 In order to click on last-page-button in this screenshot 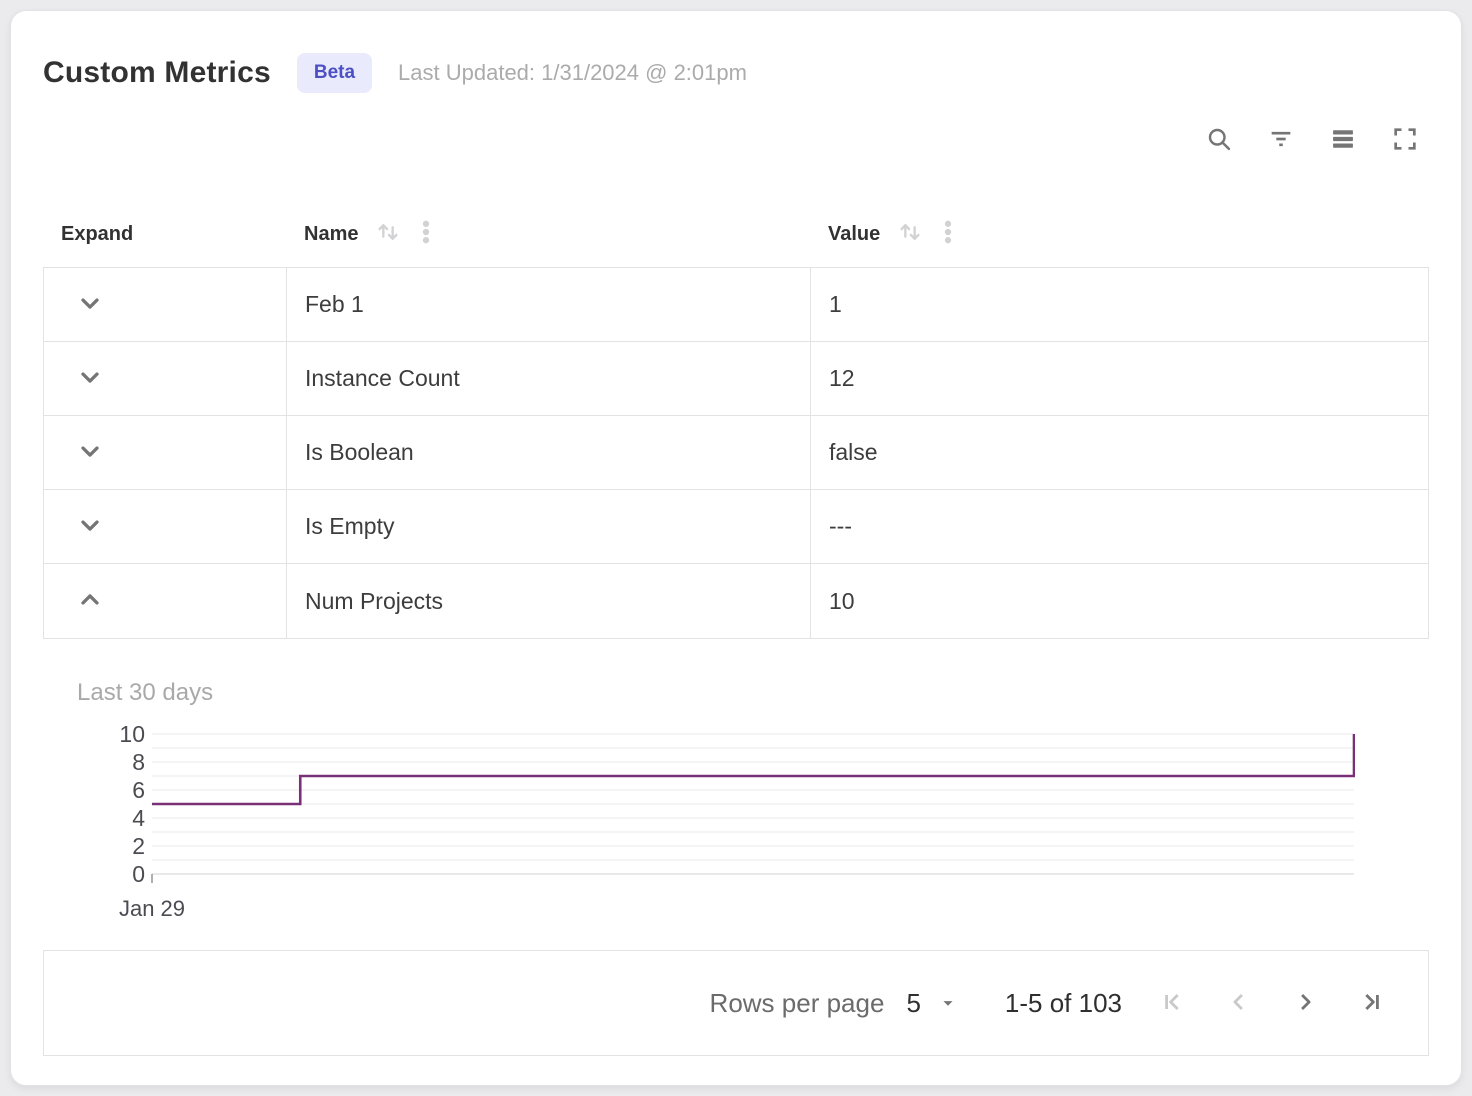, I will do `click(1371, 1003)`.